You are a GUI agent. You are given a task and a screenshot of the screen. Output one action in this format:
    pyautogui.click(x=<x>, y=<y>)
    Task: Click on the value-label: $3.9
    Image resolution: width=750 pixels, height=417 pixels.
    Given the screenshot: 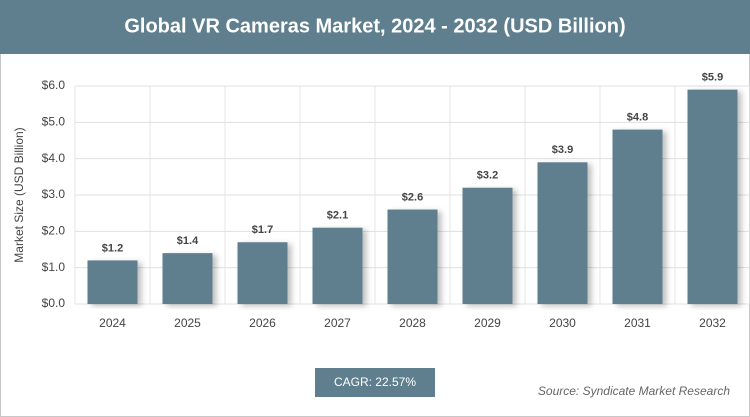 What is the action you would take?
    pyautogui.click(x=562, y=150)
    